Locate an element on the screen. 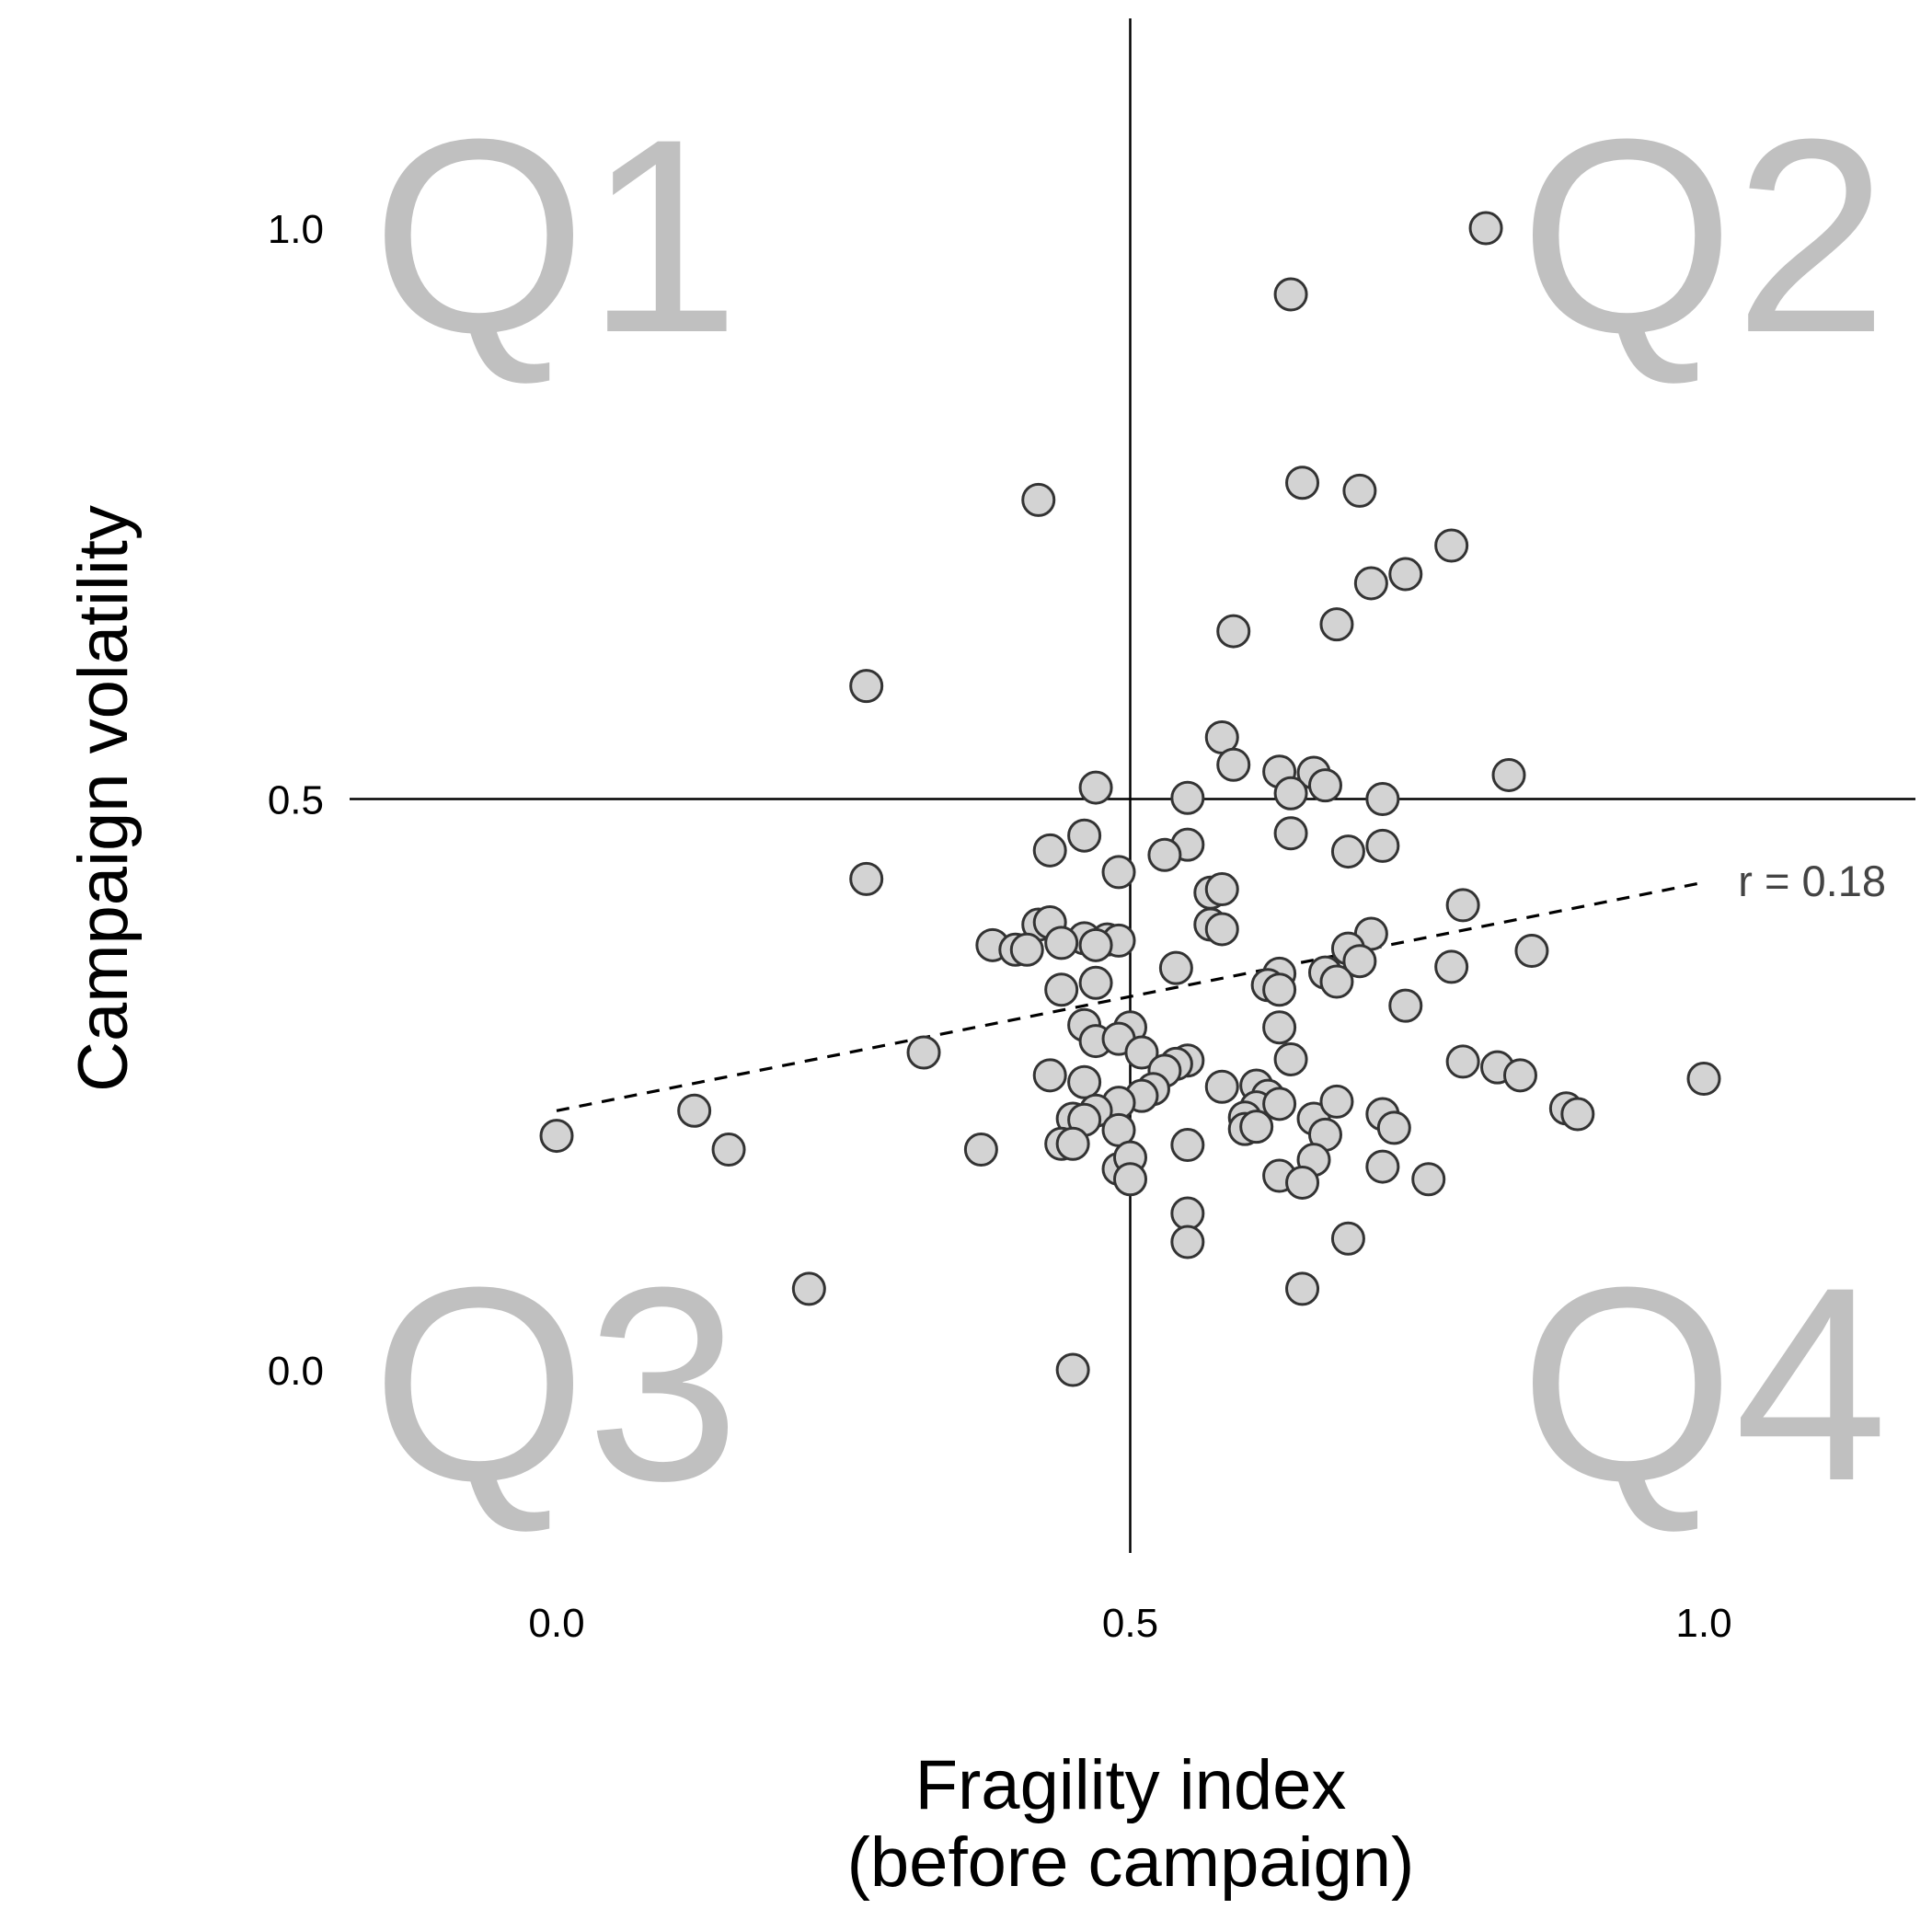 Image resolution: width=1932 pixels, height=1932 pixels. quadrant-label-q2: Q2 is located at coordinates (1704, 235).